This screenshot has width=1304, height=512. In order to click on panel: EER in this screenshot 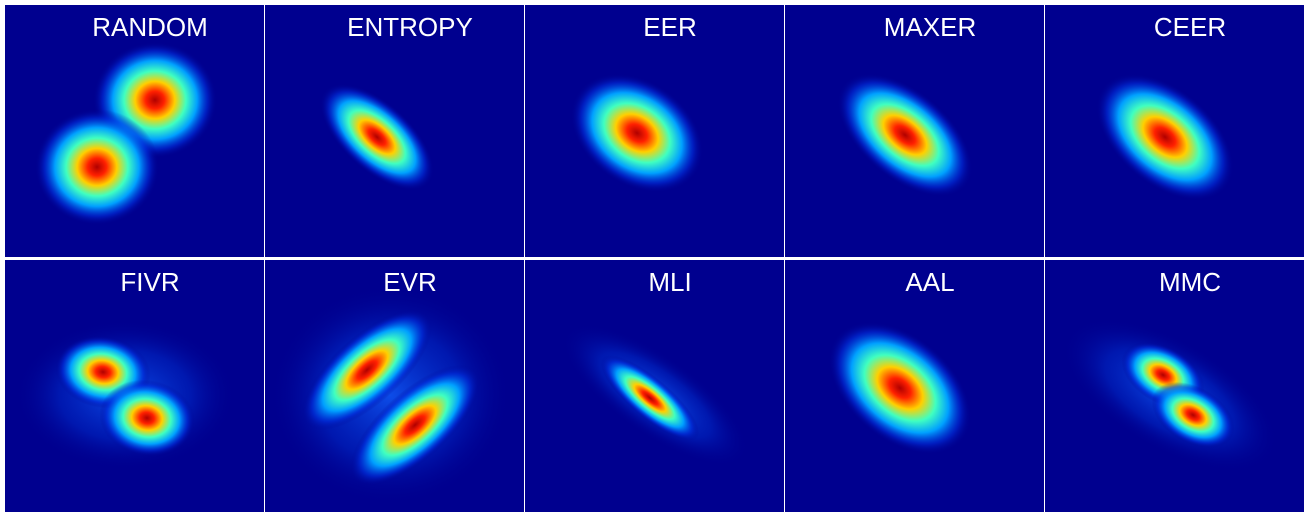, I will do `click(654, 131)`.